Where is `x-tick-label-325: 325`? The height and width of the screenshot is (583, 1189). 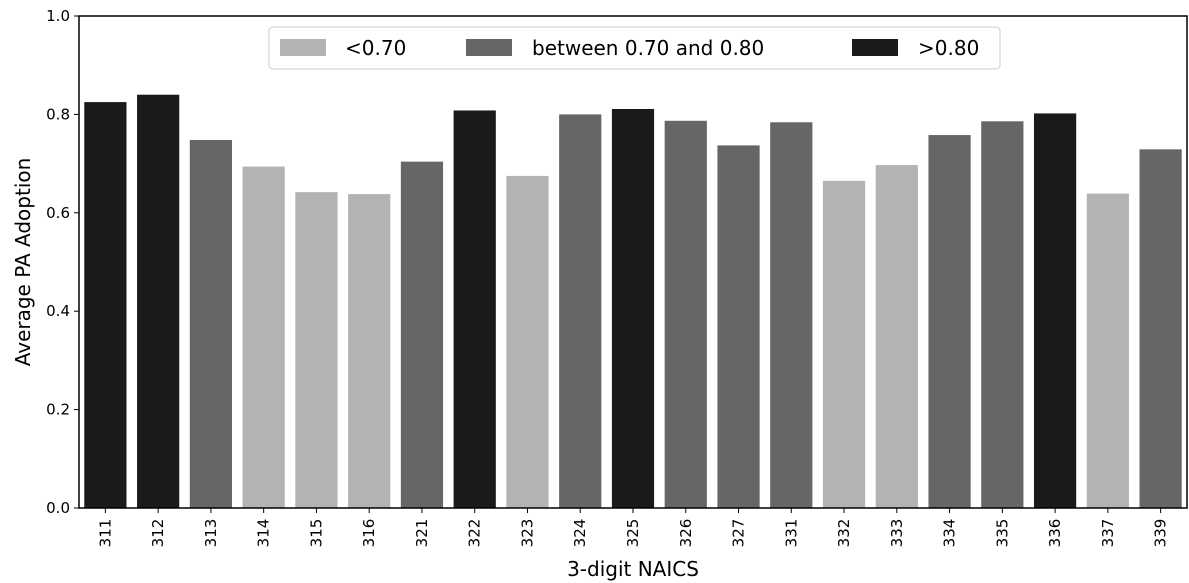
x-tick-label-325: 325 is located at coordinates (633, 533).